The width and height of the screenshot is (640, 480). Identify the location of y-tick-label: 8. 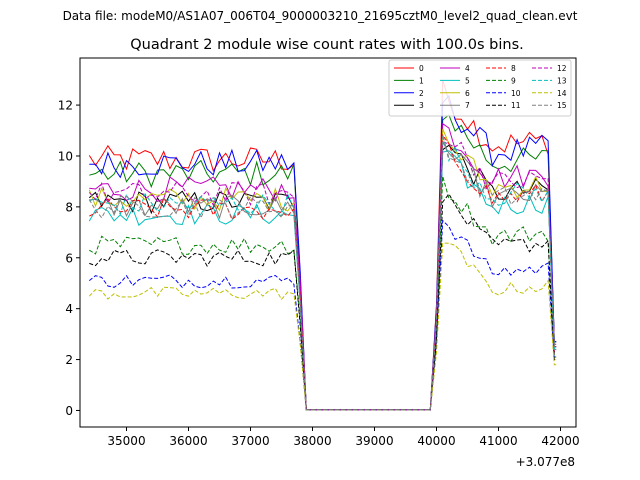
(69, 207).